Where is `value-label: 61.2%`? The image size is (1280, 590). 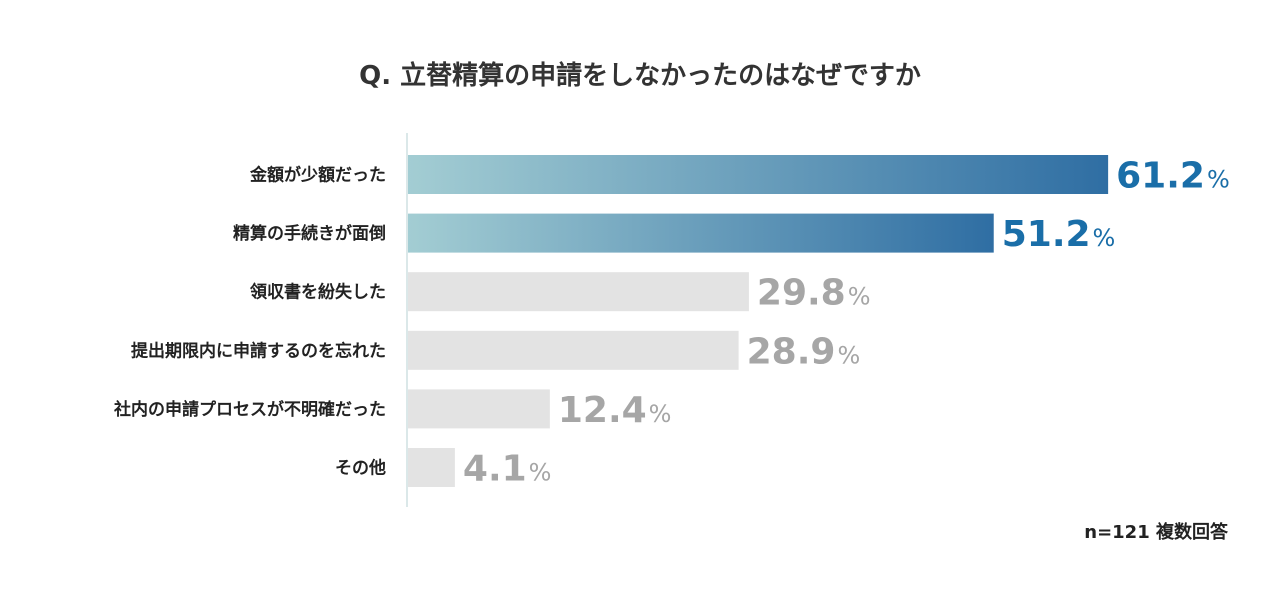 value-label: 61.2% is located at coordinates (1173, 176).